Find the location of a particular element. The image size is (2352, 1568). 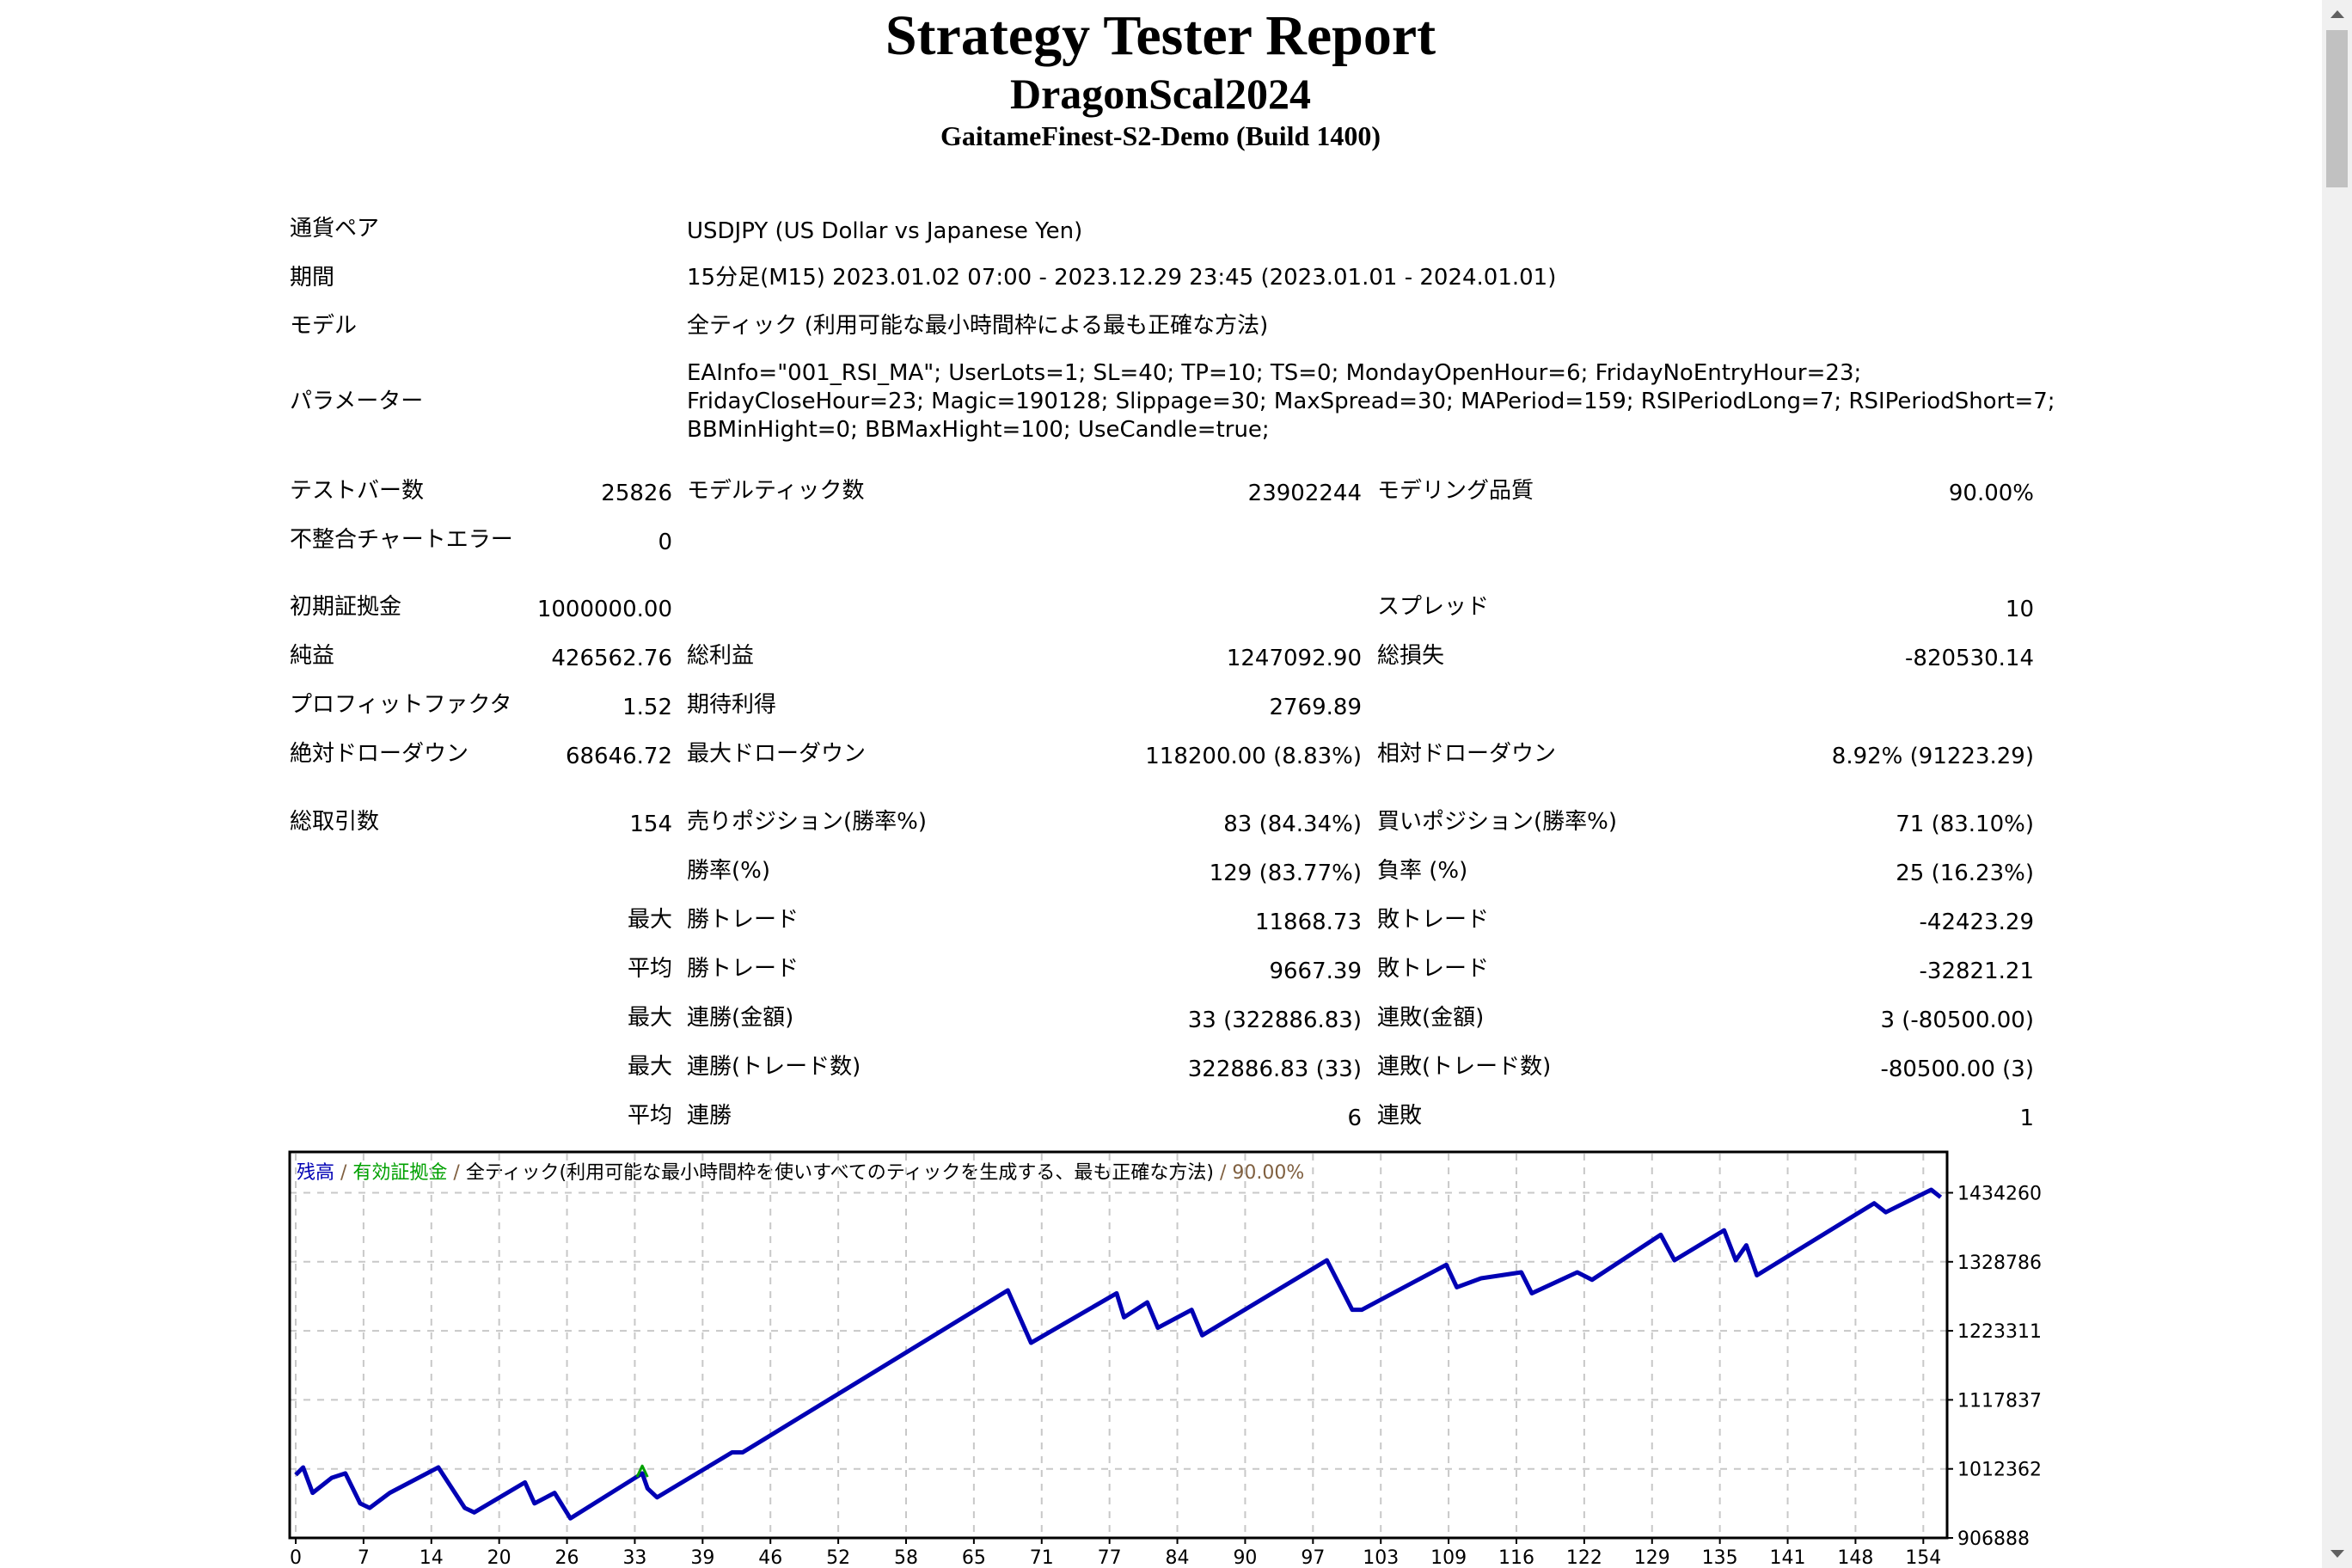

stat-spread: 10 is located at coordinates (2019, 609).